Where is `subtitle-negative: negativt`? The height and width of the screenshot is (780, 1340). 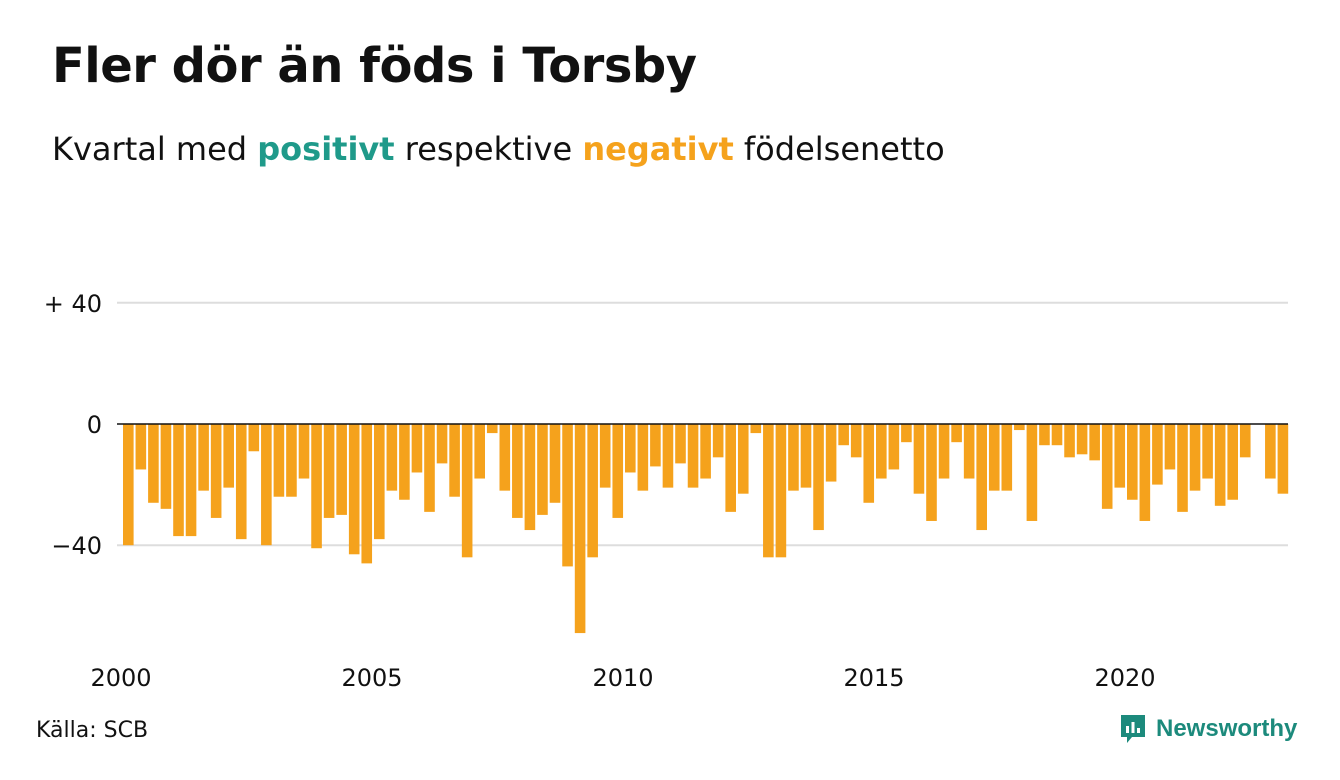 subtitle-negative: negativt is located at coordinates (658, 149).